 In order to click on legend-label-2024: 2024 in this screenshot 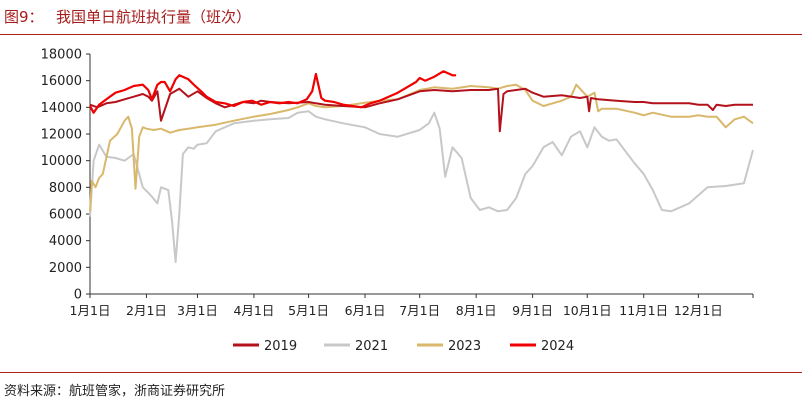, I will do `click(557, 346)`.